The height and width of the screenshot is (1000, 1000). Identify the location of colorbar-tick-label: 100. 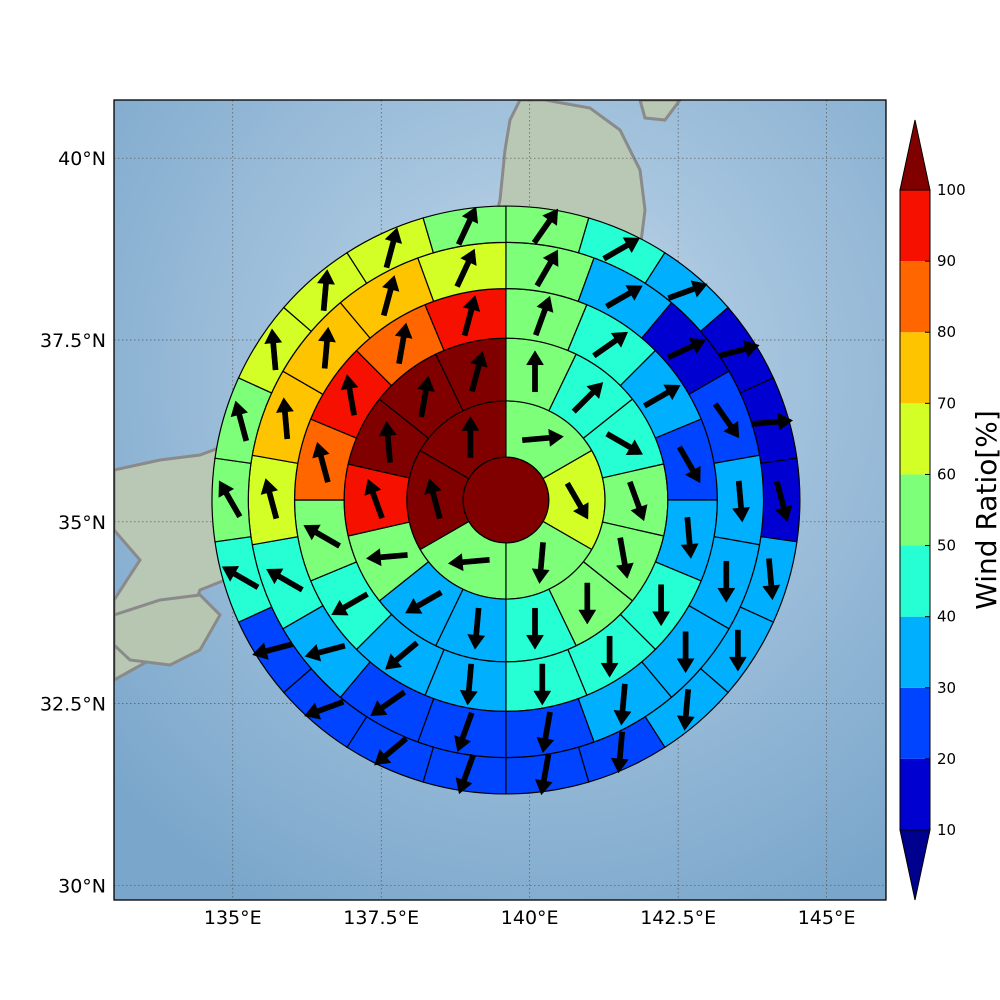
(951, 190).